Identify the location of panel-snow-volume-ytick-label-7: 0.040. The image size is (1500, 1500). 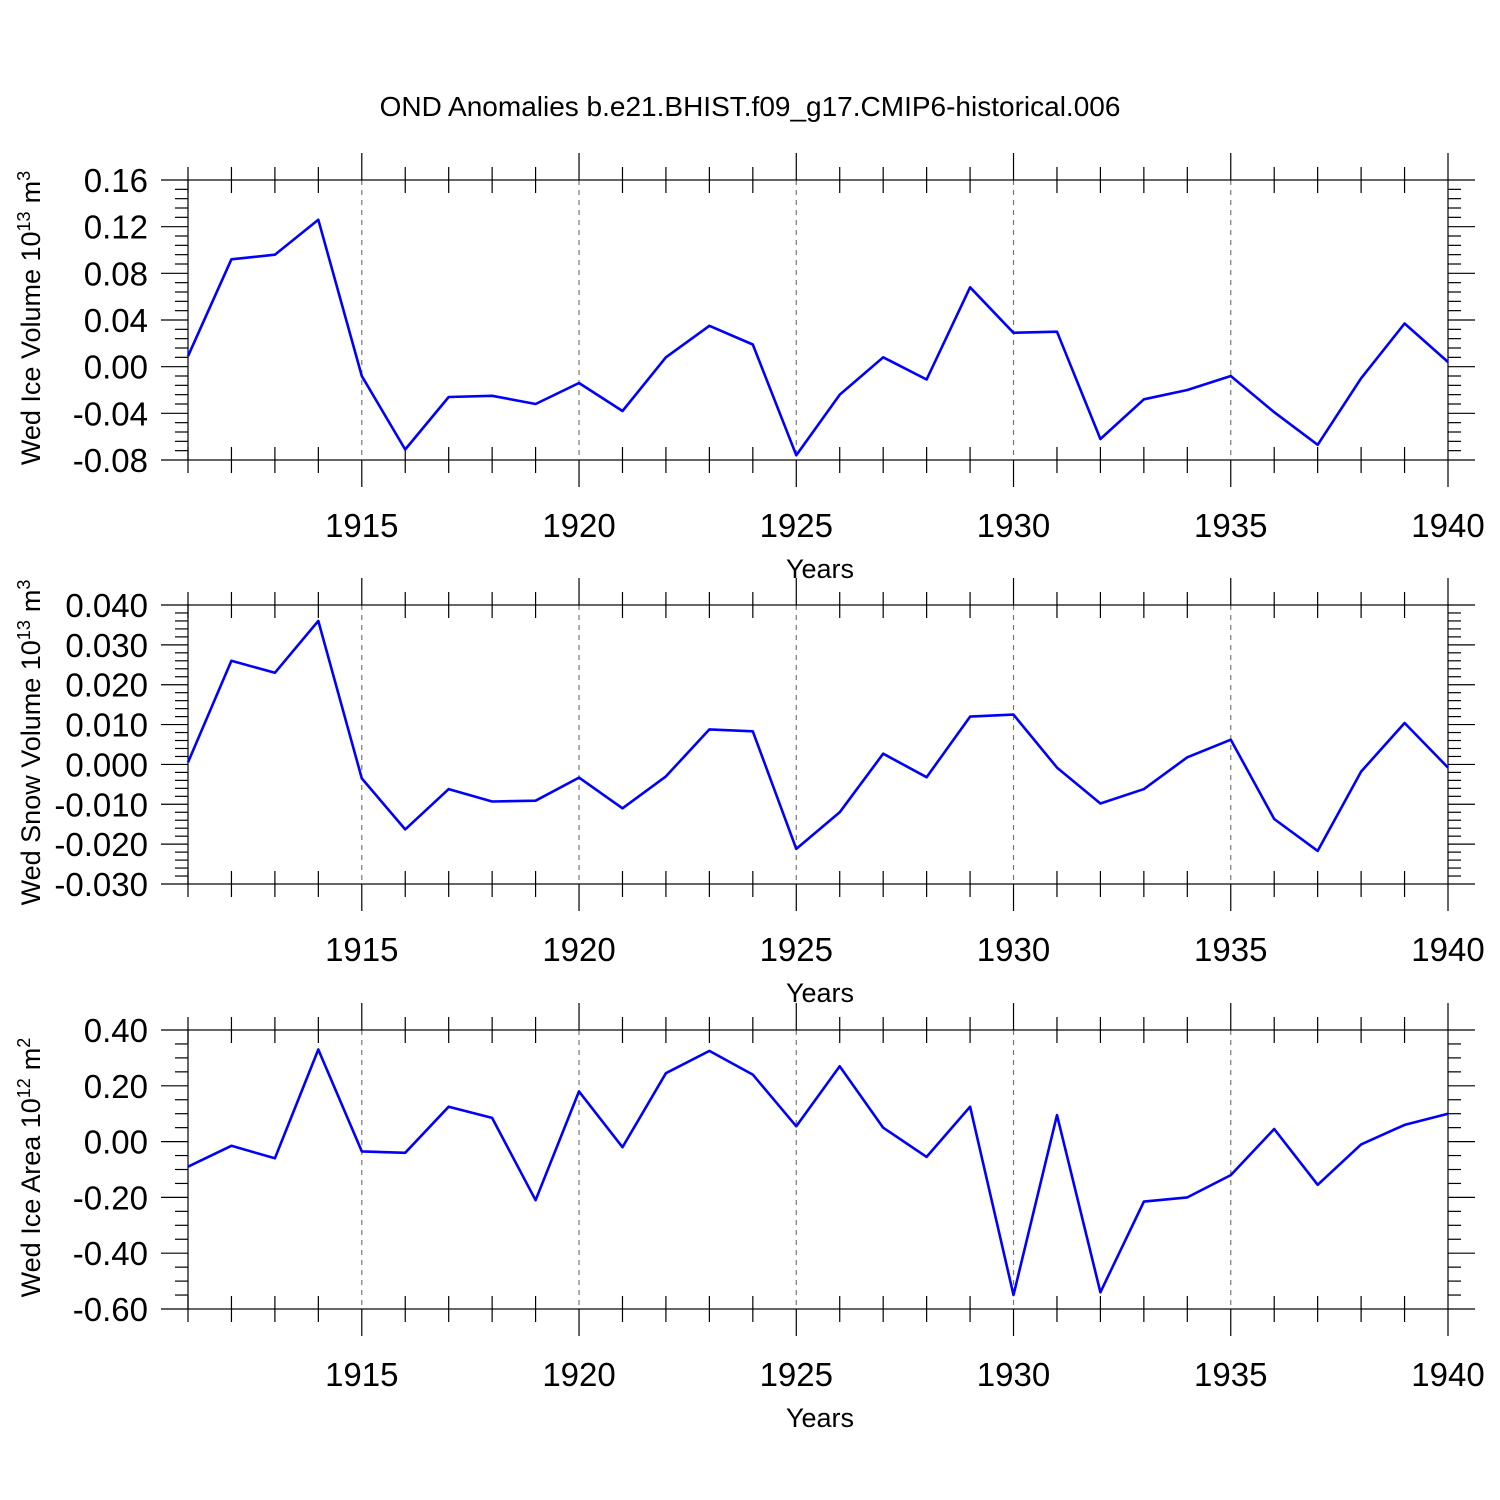
(106, 605).